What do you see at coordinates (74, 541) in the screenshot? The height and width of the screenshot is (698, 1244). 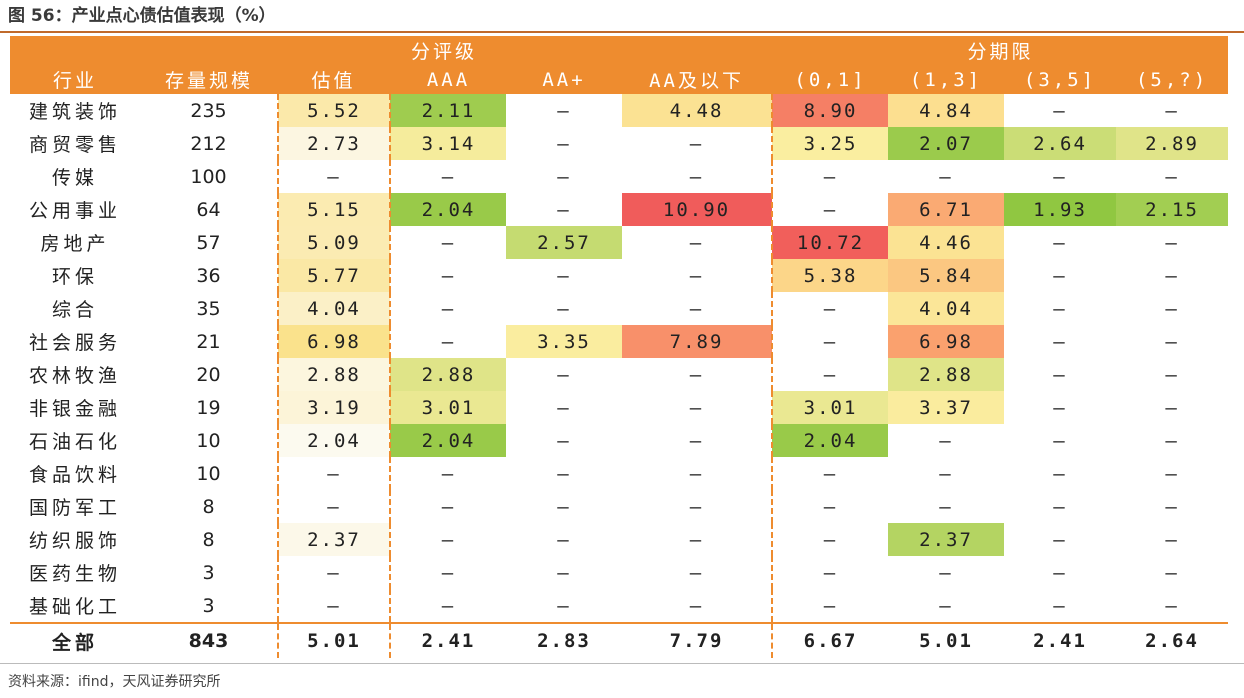 I see `industry-cell: 纺织服饰` at bounding box center [74, 541].